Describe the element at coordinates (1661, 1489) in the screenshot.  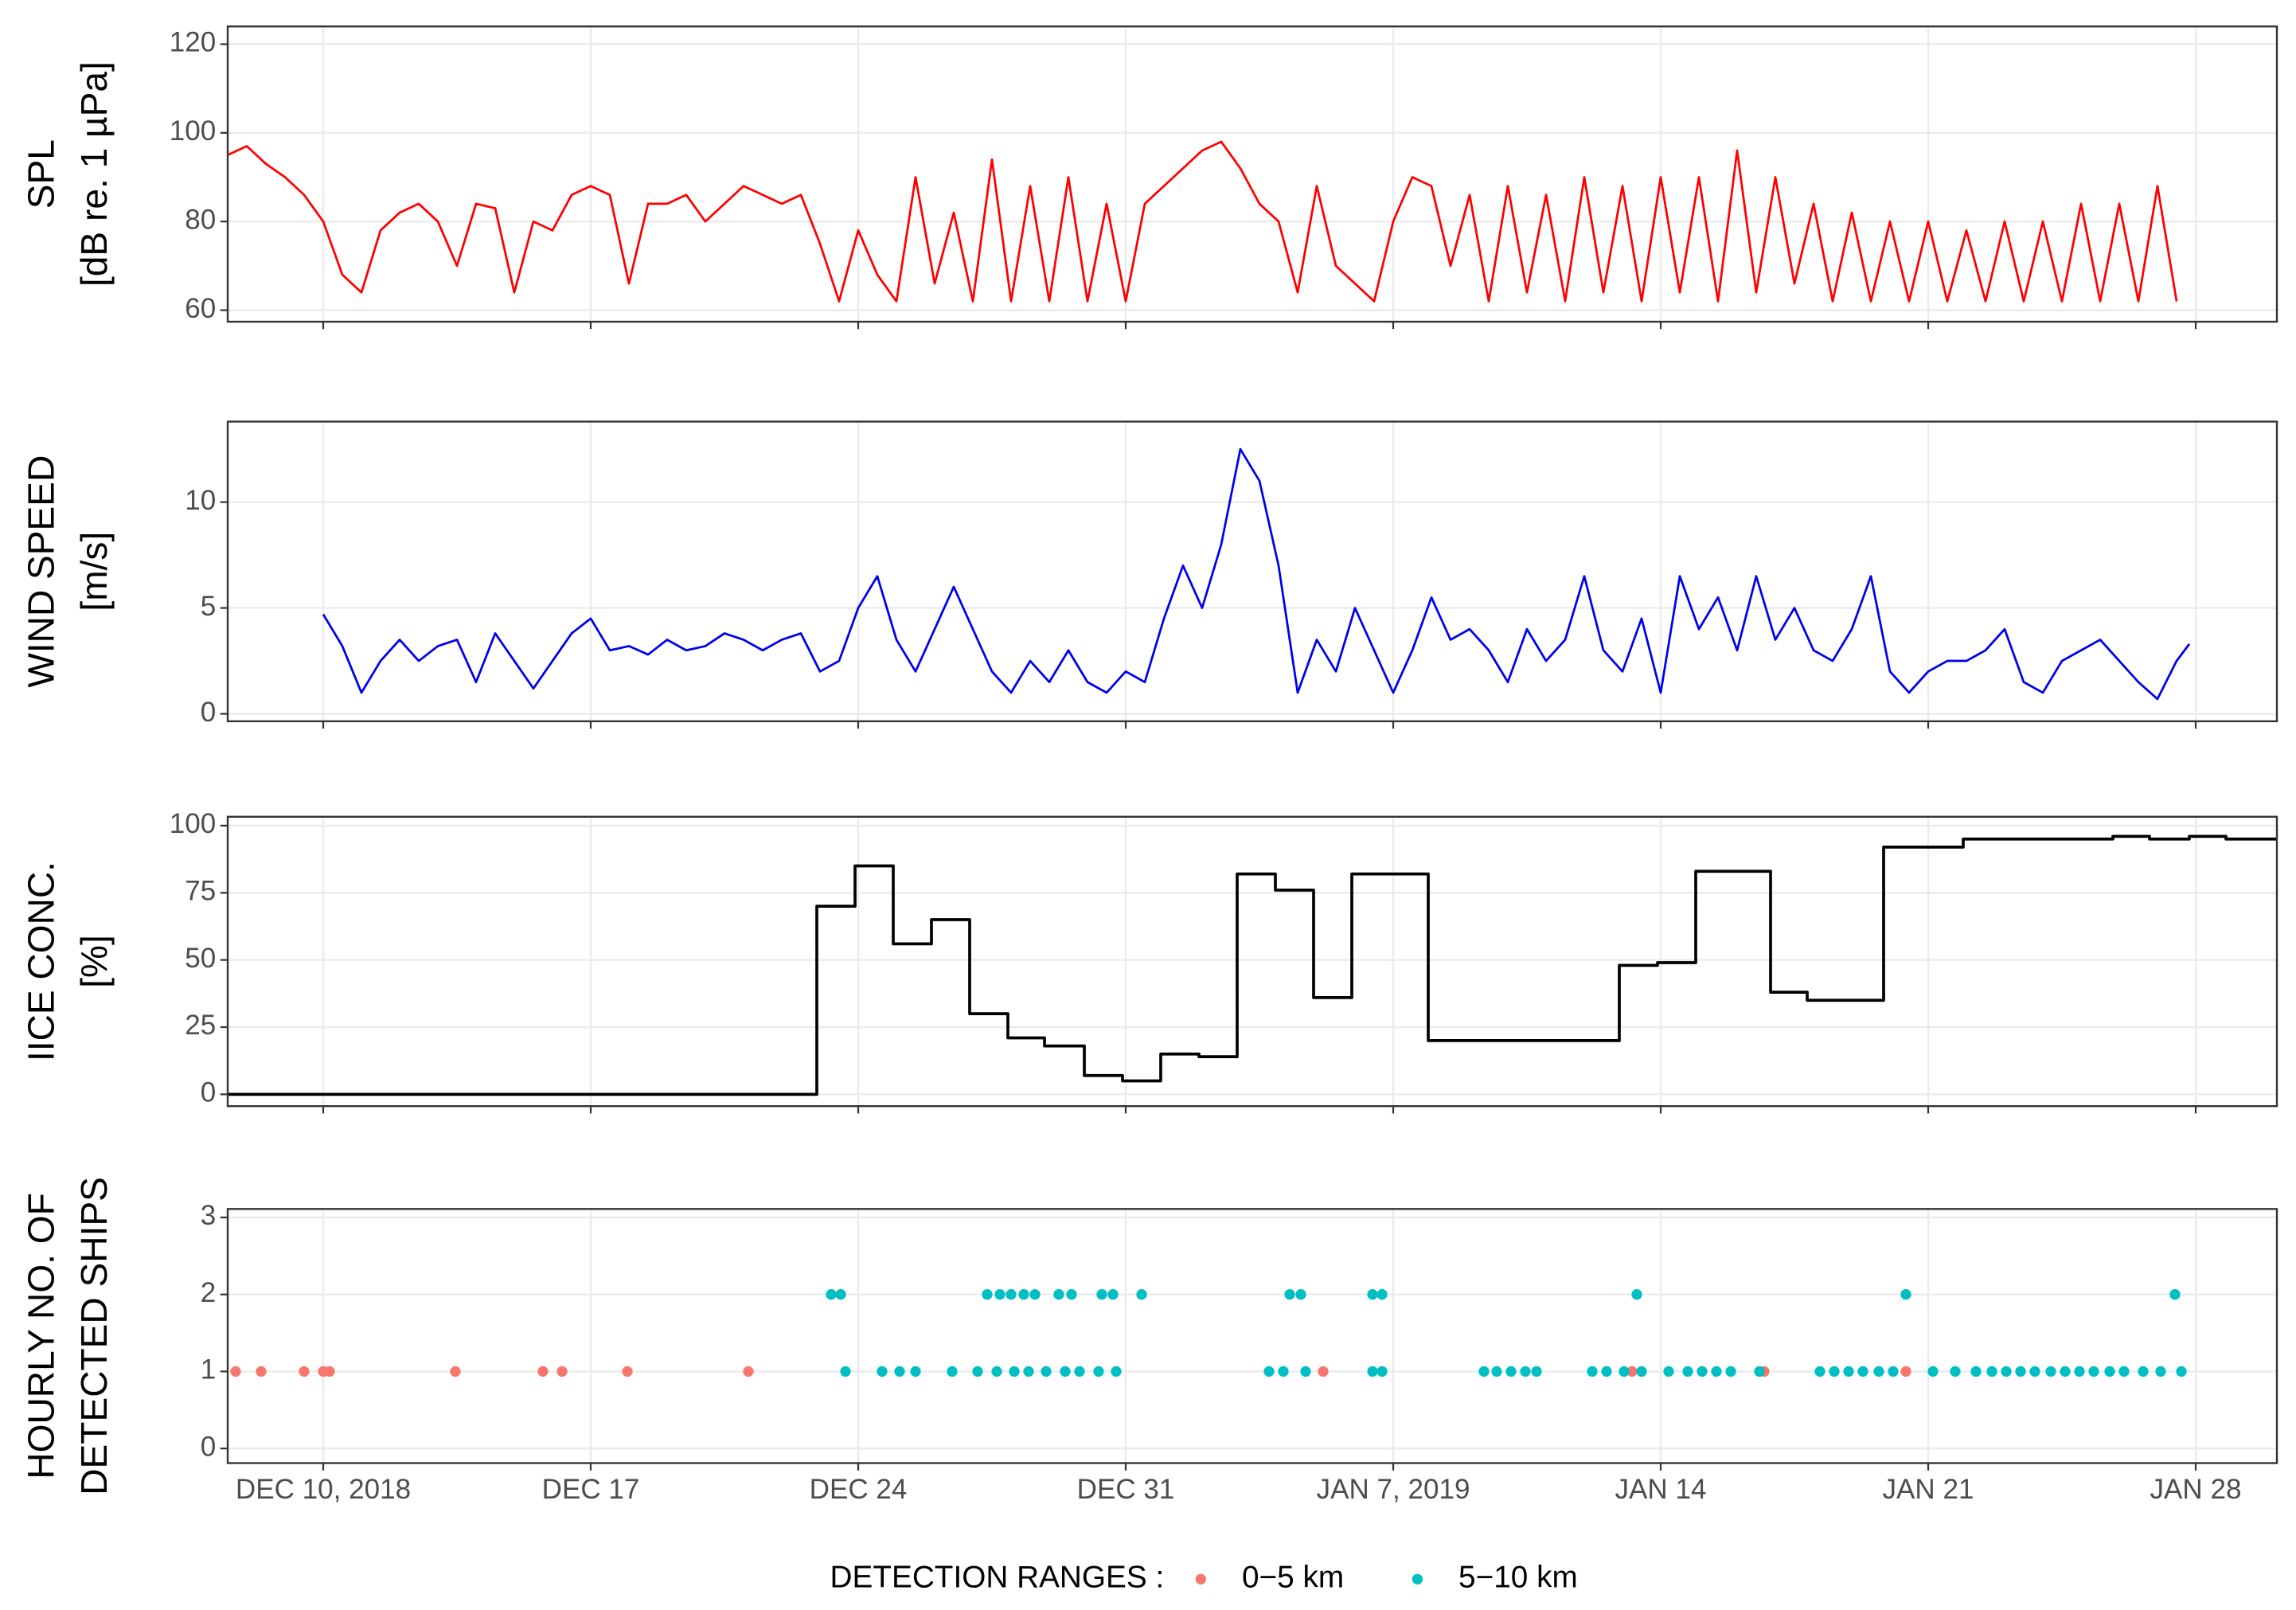
I see `x-tick-label: JAN 14` at that location.